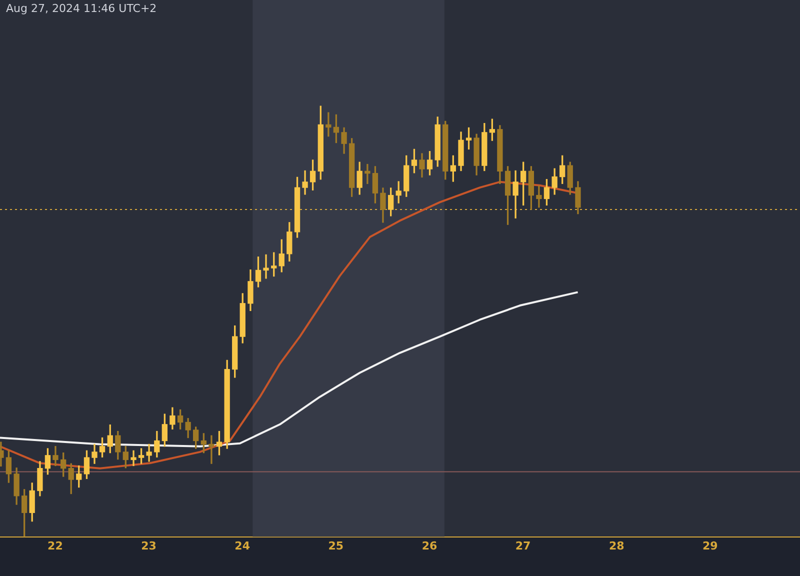 The width and height of the screenshot is (800, 576). What do you see at coordinates (242, 545) in the screenshot?
I see `x-tick-label: 24` at bounding box center [242, 545].